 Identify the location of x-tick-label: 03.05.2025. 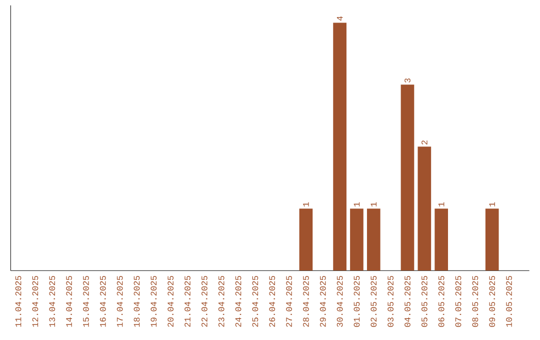
(391, 301).